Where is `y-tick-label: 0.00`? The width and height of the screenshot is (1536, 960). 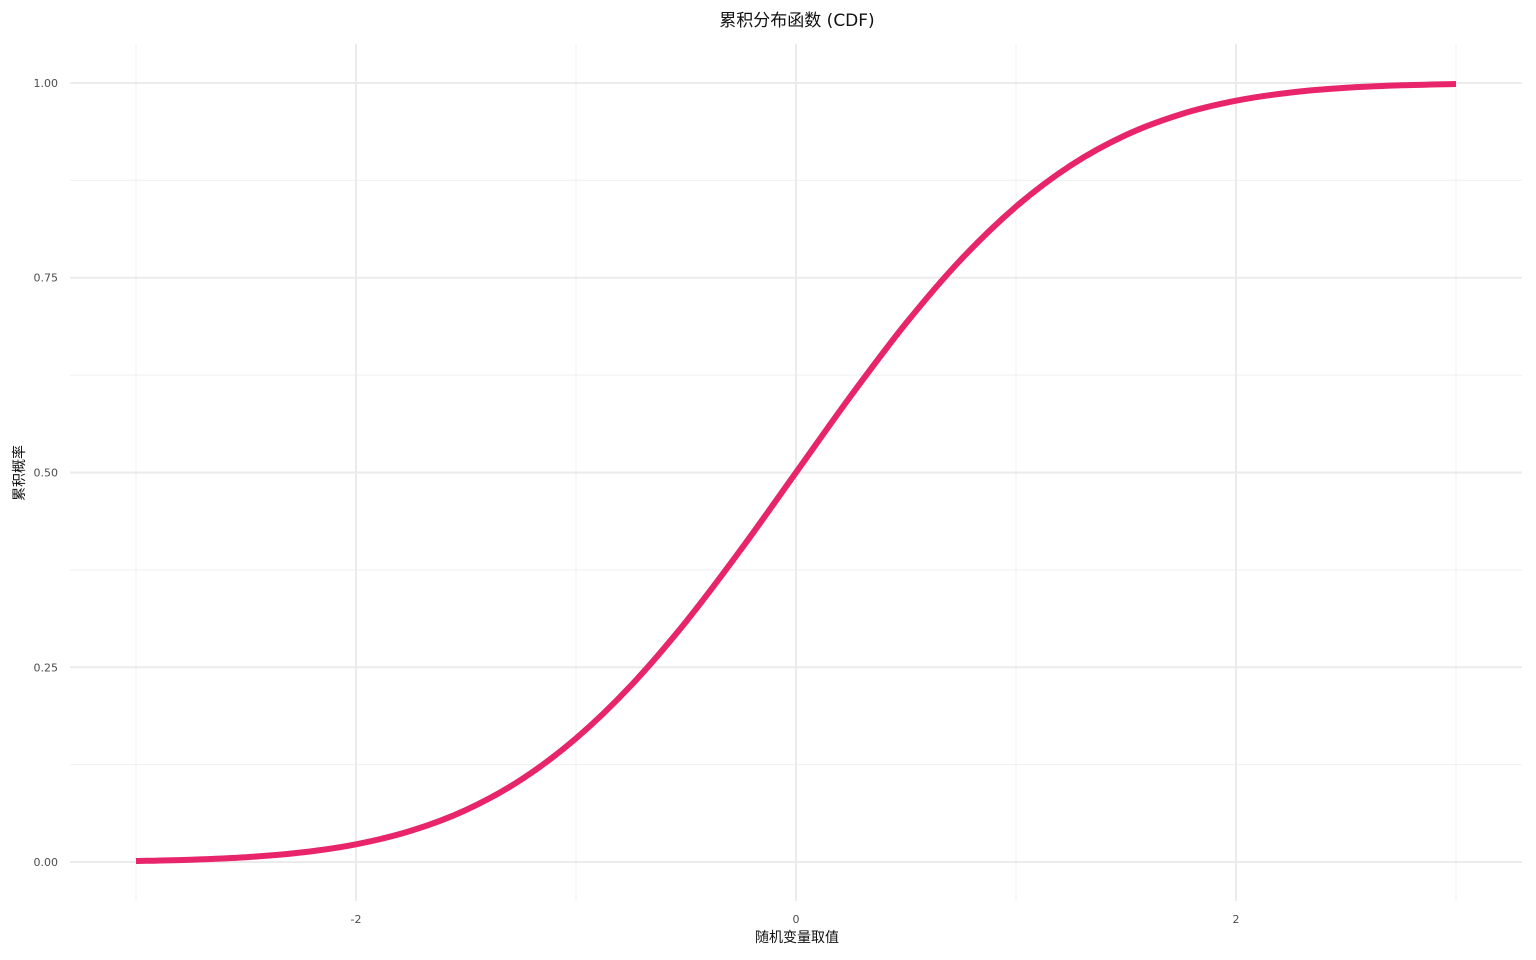
y-tick-label: 0.00 is located at coordinates (46, 862).